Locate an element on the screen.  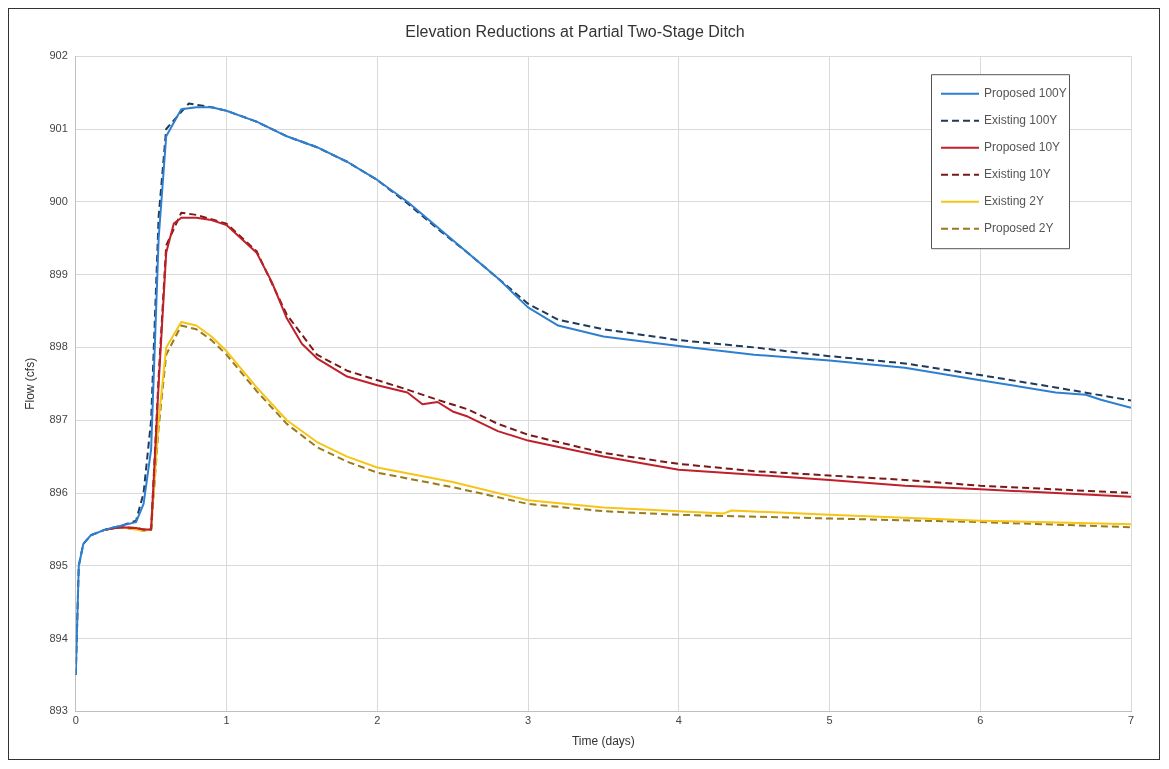
x-tick-label: 3 is located at coordinates (528, 720).